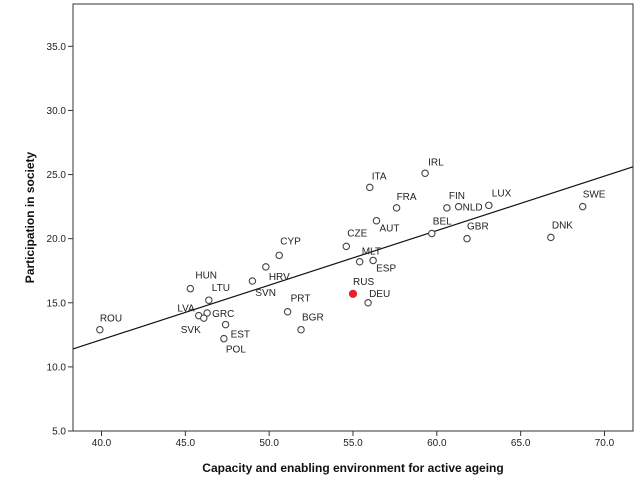  I want to click on x-tick-label: 40.0, so click(102, 443).